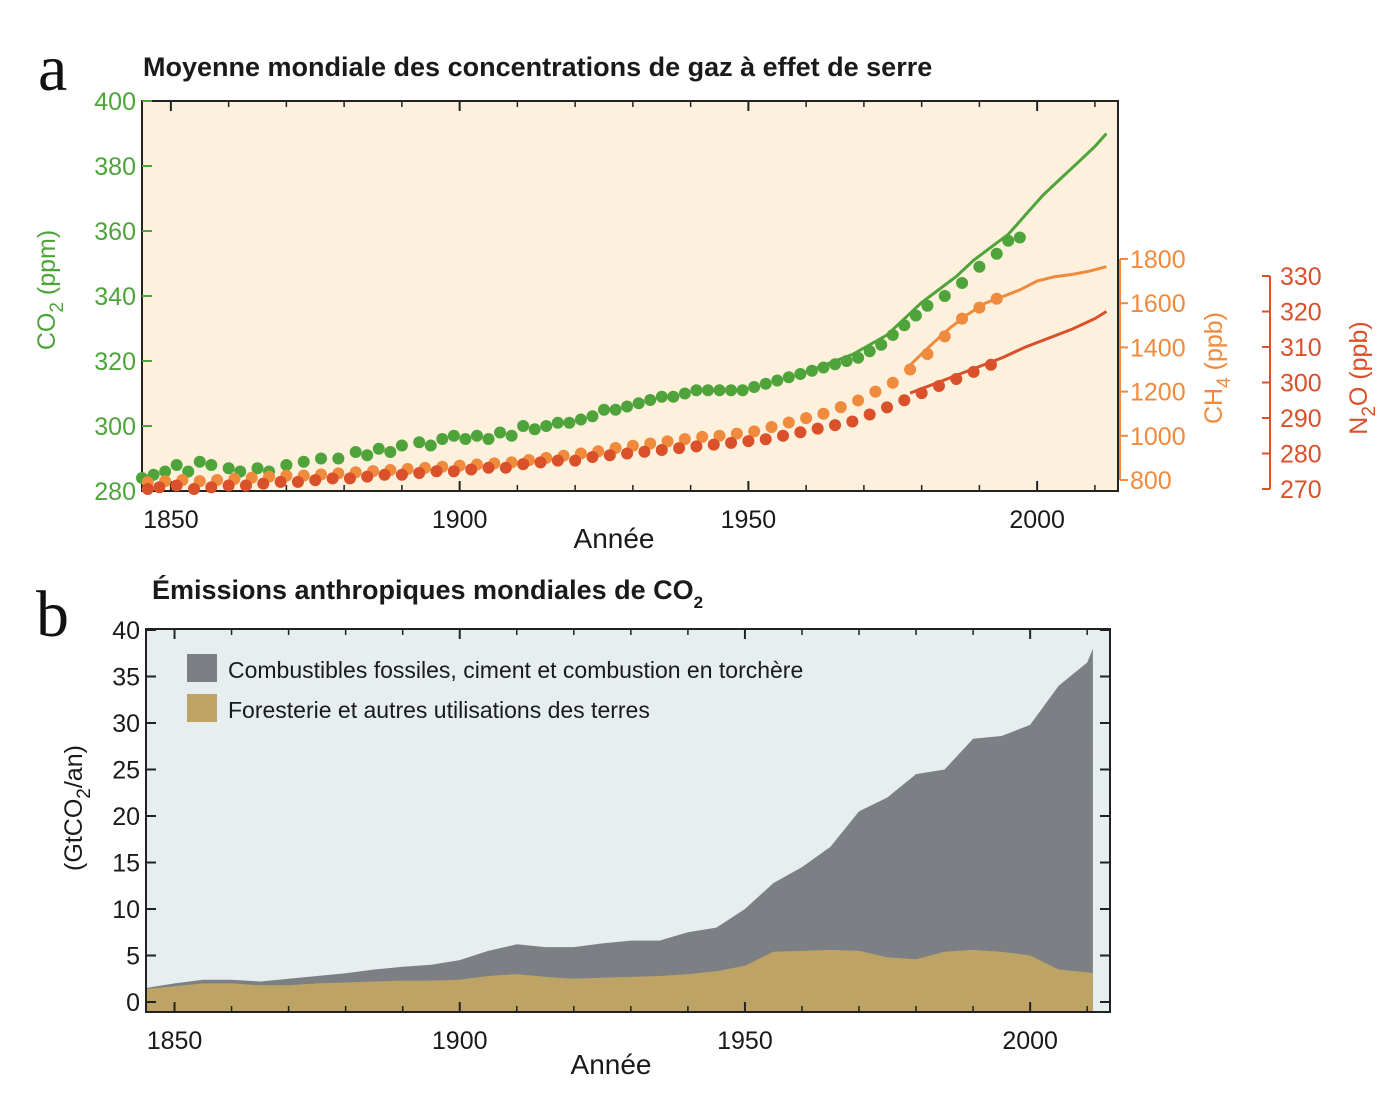 The image size is (1387, 1100). What do you see at coordinates (115, 167) in the screenshot?
I see `co2-tick-label: 380` at bounding box center [115, 167].